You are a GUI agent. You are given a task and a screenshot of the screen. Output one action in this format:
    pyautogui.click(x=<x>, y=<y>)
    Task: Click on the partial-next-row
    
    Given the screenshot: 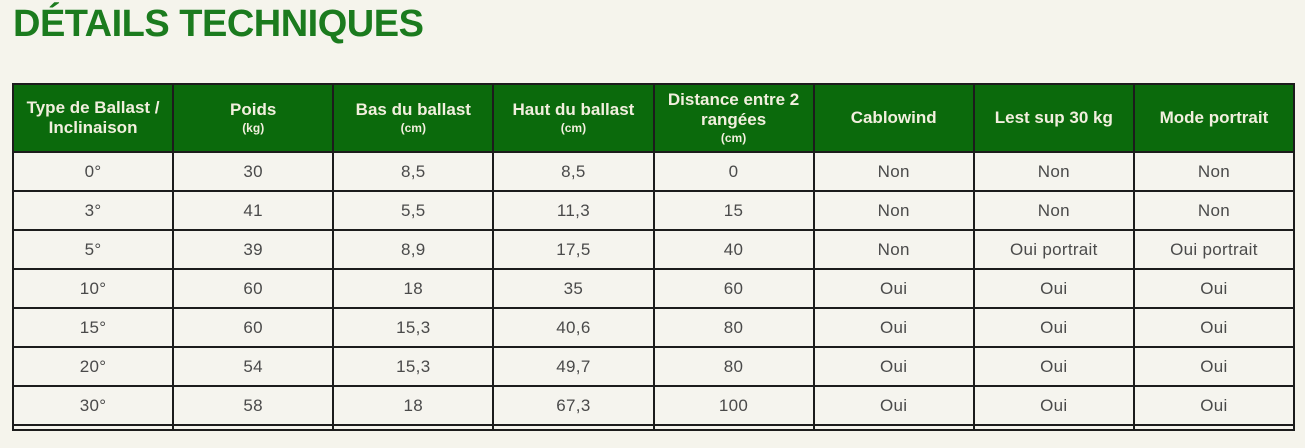 What is the action you would take?
    pyautogui.click(x=653, y=427)
    